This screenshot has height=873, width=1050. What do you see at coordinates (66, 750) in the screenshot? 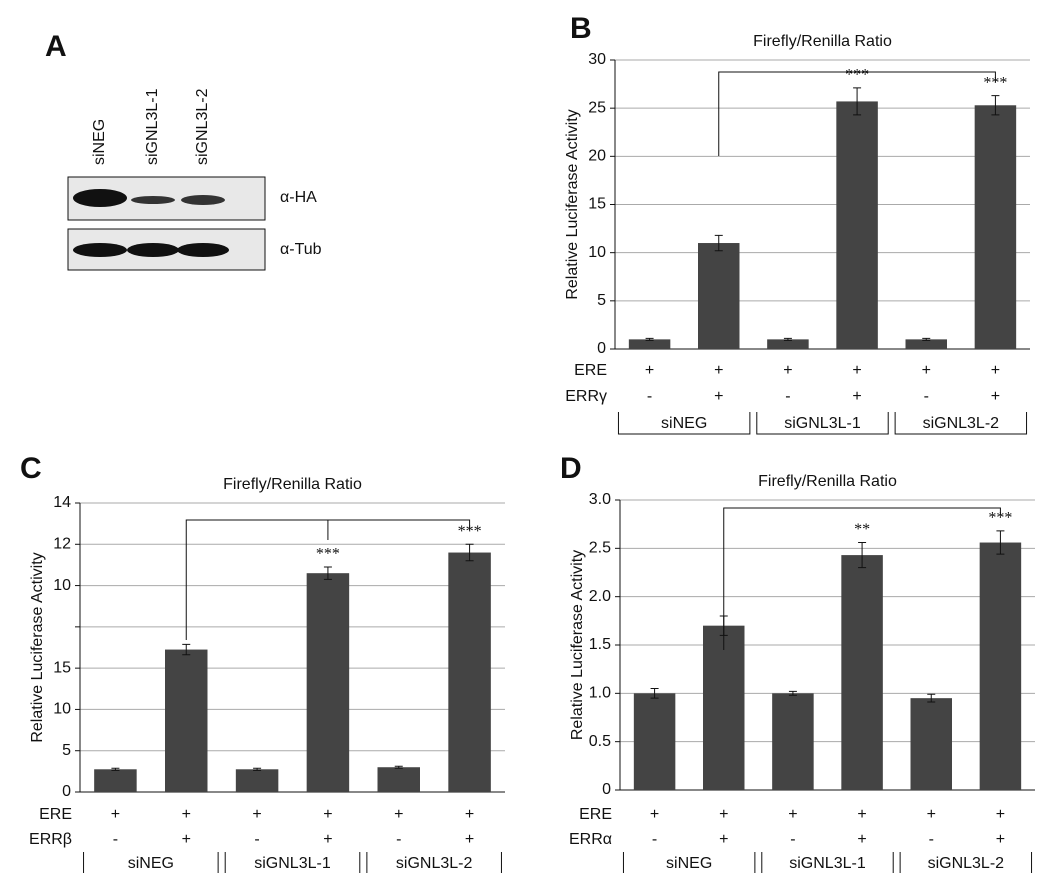
I see `y-tick-label: 5` at bounding box center [66, 750].